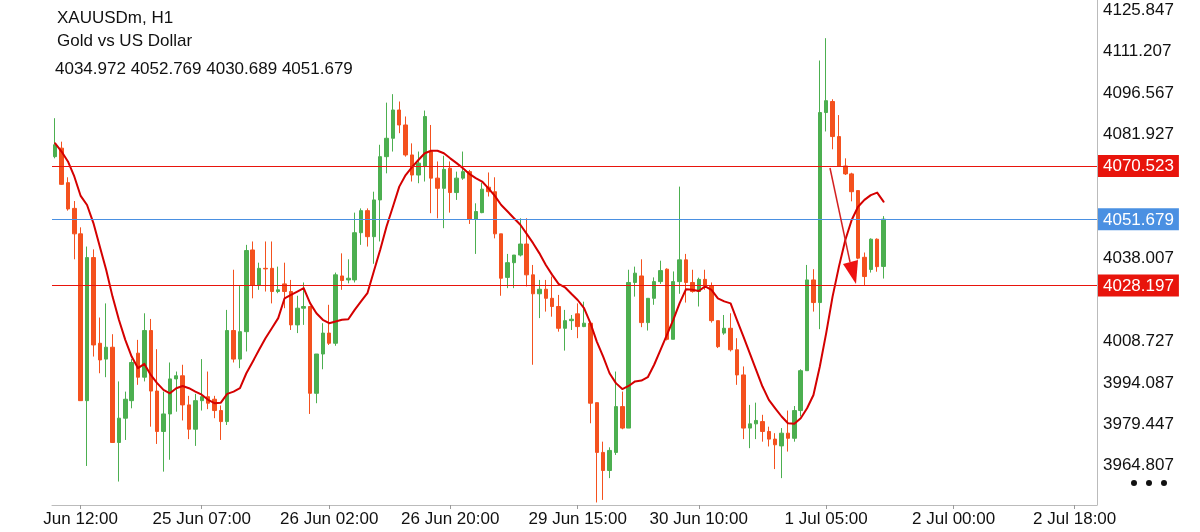 The width and height of the screenshot is (1200, 532). I want to click on x-tick-label: 26 Jun 02:00, so click(329, 518).